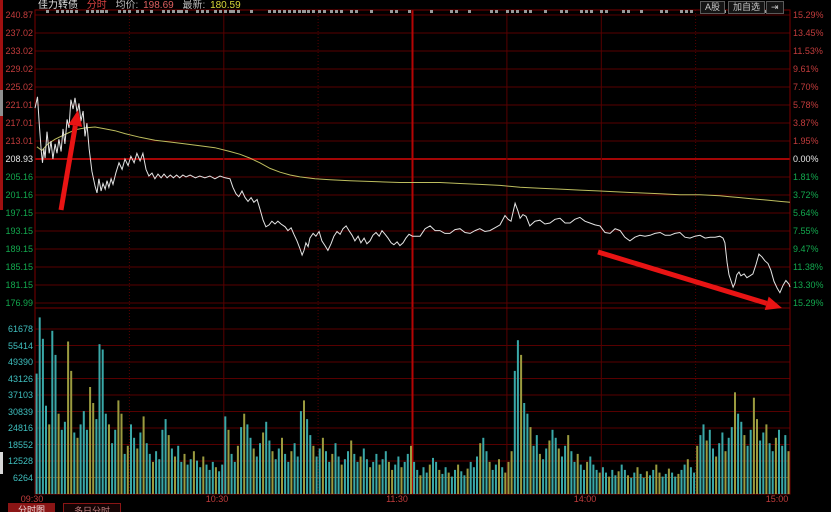  I want to click on chart-header: 佳力转债 分时 均价: 198.69 最新: 180.59, so click(142, 5).